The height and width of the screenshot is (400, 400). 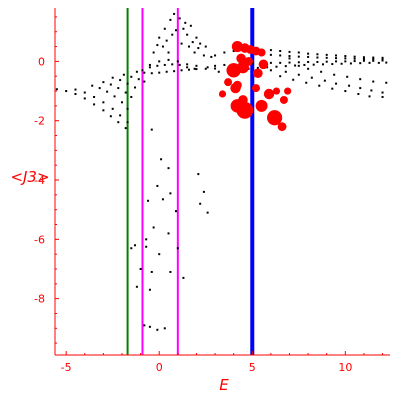 What do you see at coordinates (159, 367) in the screenshot?
I see `x-tick-label: 0` at bounding box center [159, 367].